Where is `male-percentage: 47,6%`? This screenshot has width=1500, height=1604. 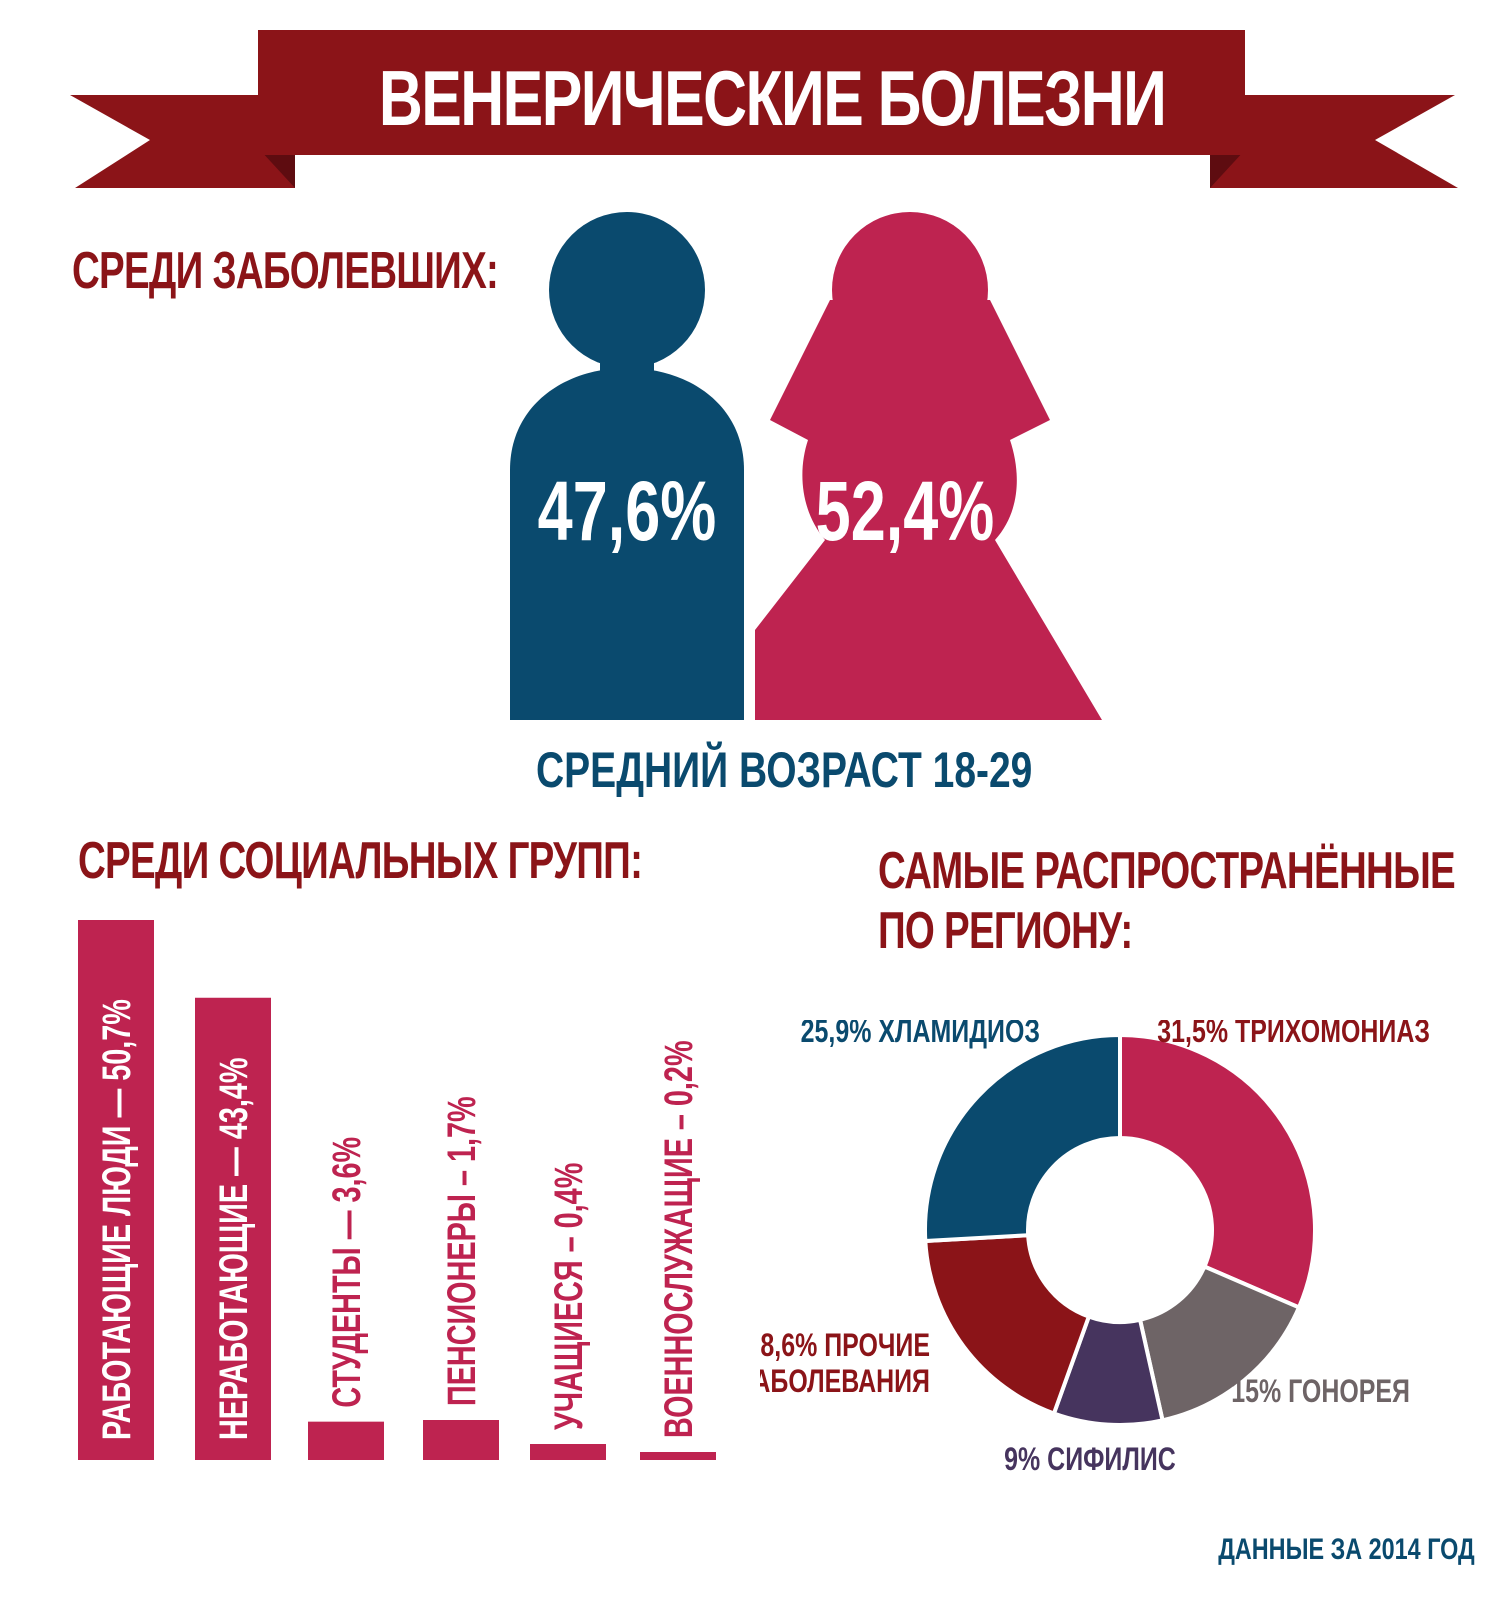 male-percentage: 47,6% is located at coordinates (627, 511).